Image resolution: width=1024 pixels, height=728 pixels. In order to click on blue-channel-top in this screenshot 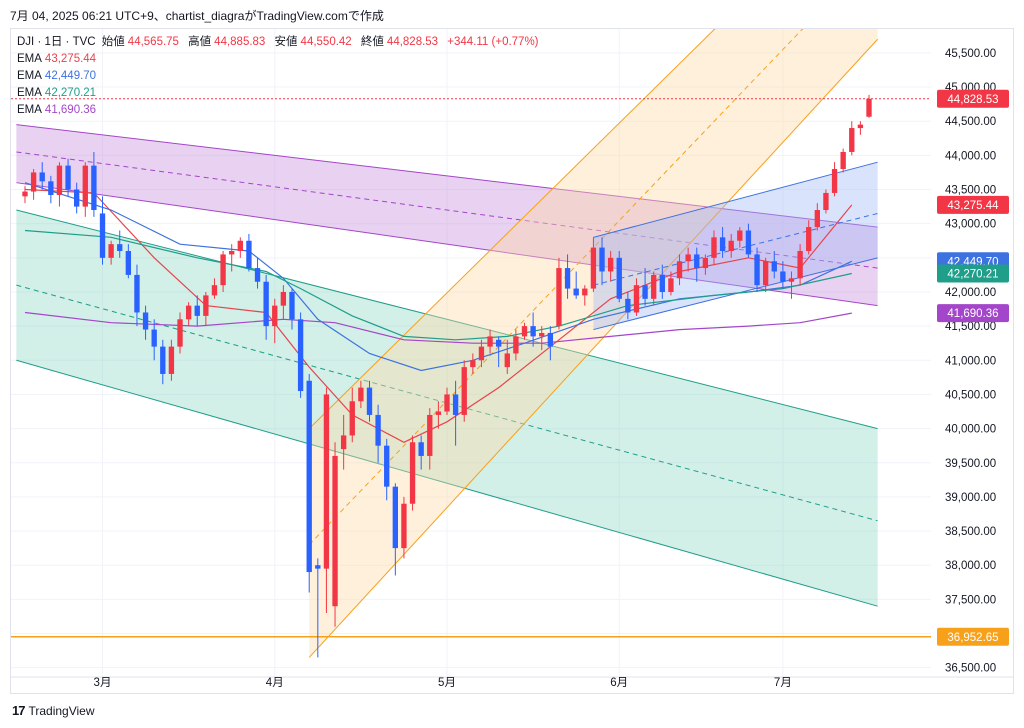, I will do `click(735, 199)`.